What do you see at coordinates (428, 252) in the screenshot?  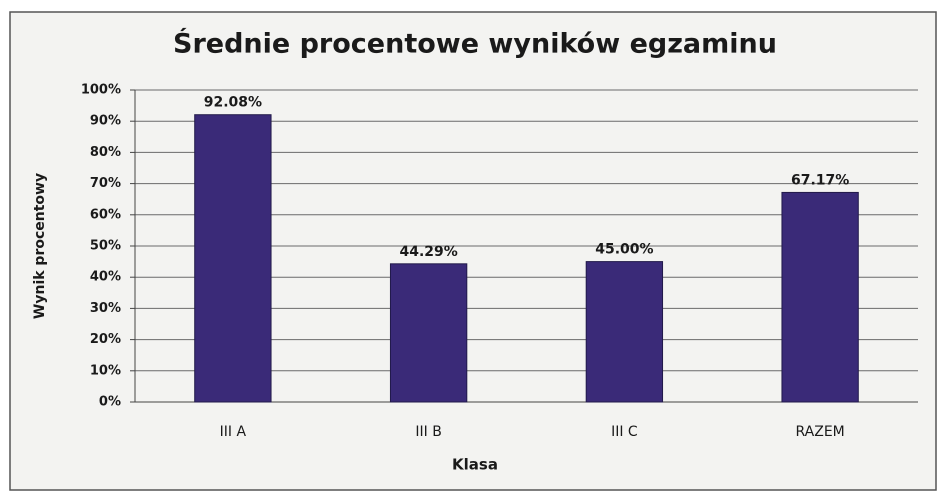 I see `value-label: 44.29%` at bounding box center [428, 252].